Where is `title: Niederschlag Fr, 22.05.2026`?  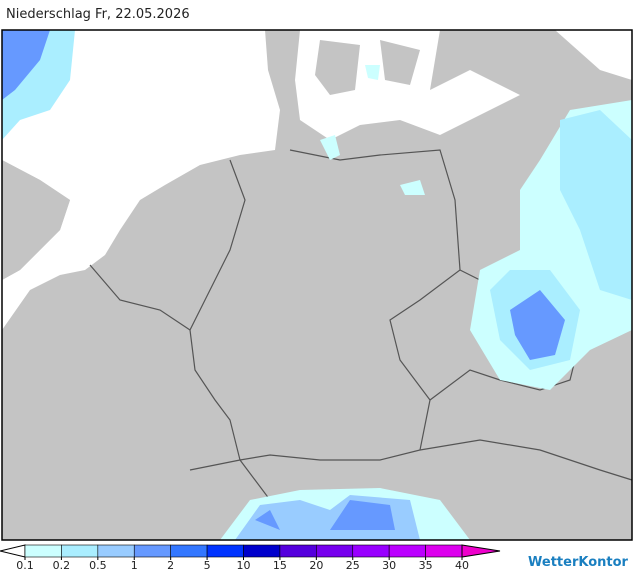
title: Niederschlag Fr, 22.05.2026 is located at coordinates (98, 14).